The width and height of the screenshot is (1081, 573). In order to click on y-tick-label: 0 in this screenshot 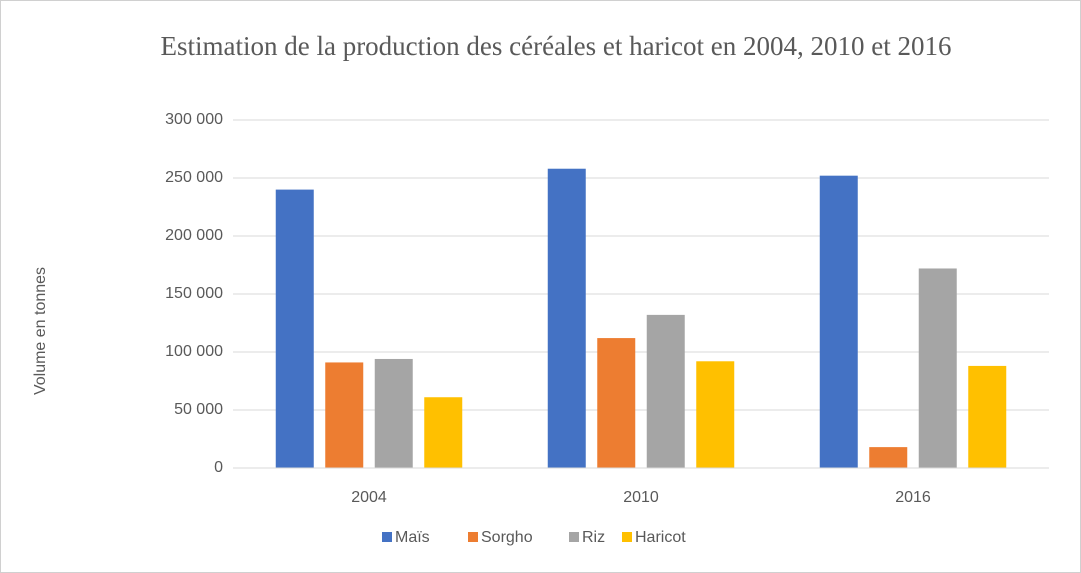, I will do `click(218, 467)`.